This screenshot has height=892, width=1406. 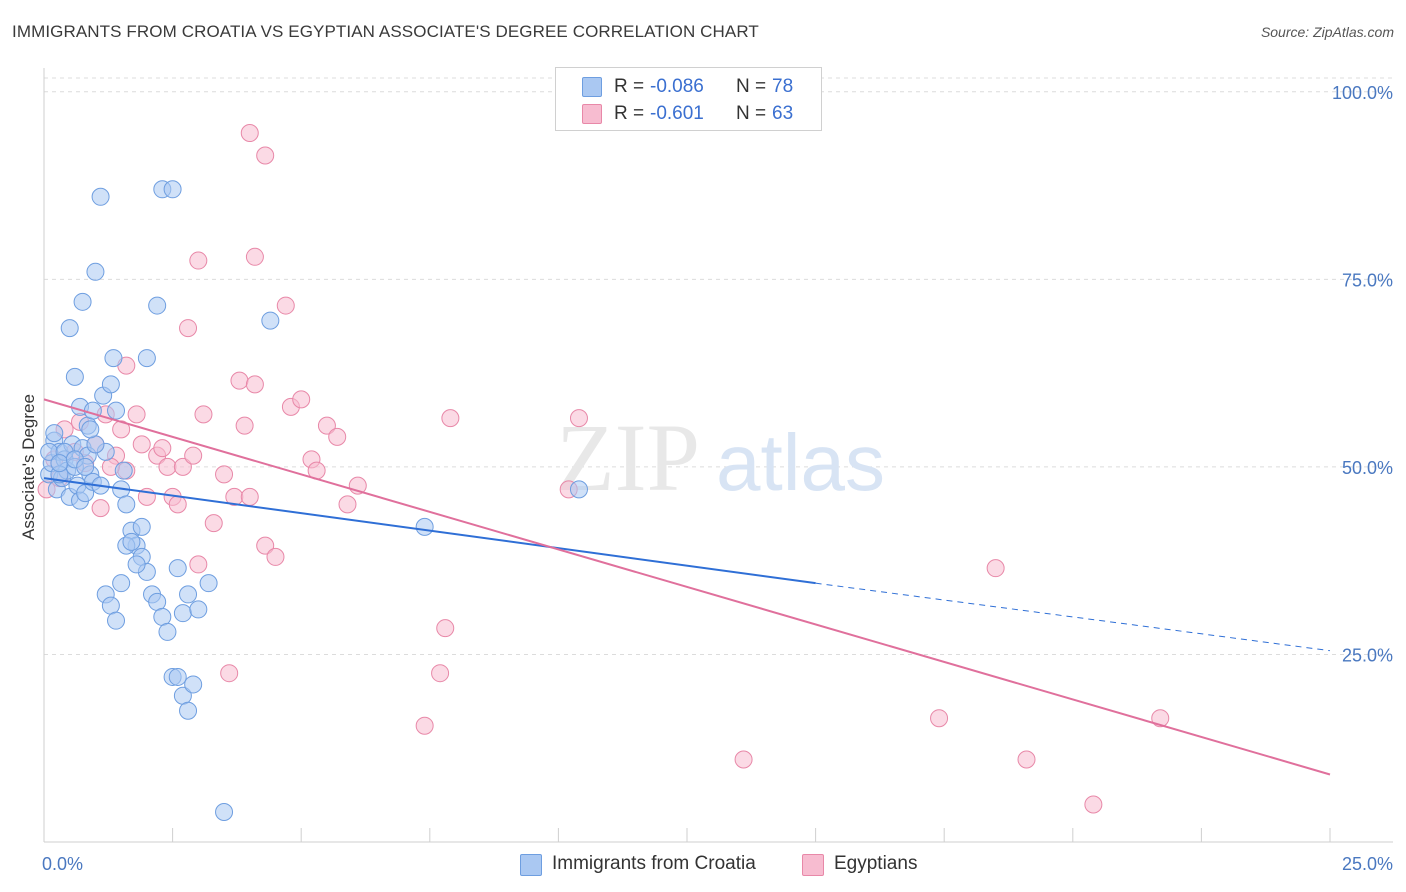 I want to click on y-tick-label: 50.0%, so click(x=1367, y=468).